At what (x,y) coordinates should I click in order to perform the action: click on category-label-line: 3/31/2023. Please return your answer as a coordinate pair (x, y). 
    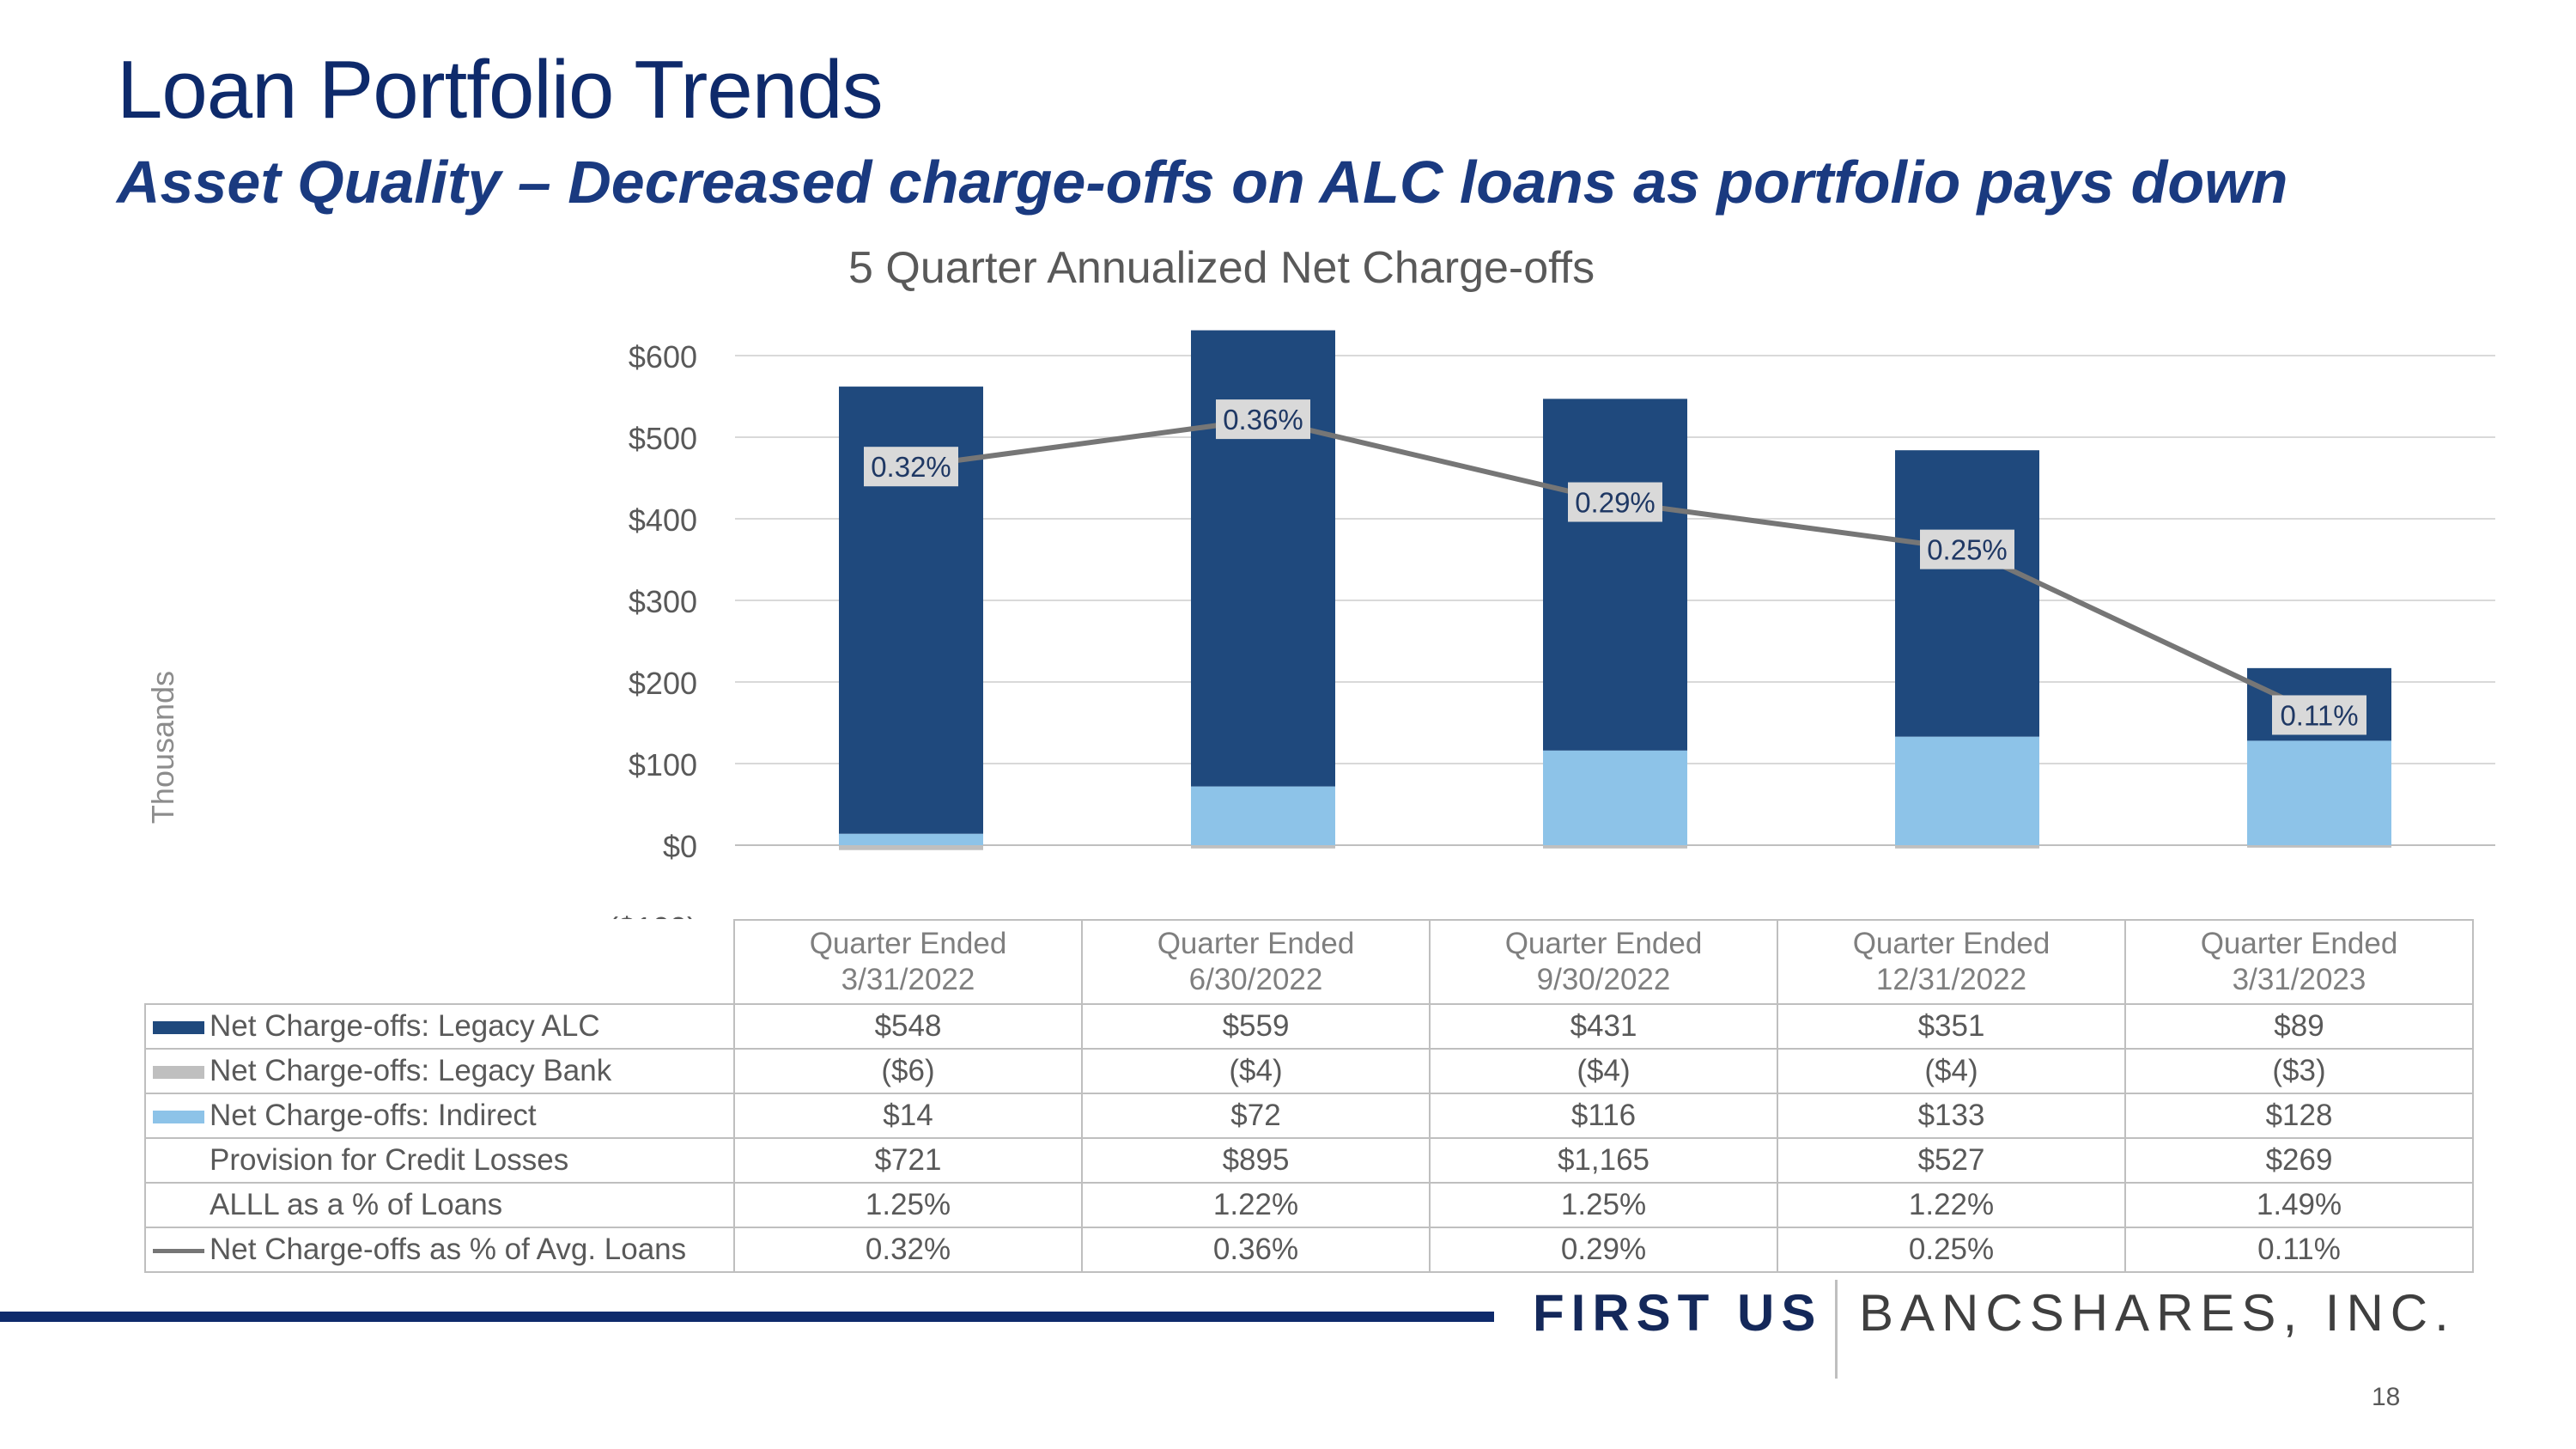
    Looking at the image, I should click on (2299, 979).